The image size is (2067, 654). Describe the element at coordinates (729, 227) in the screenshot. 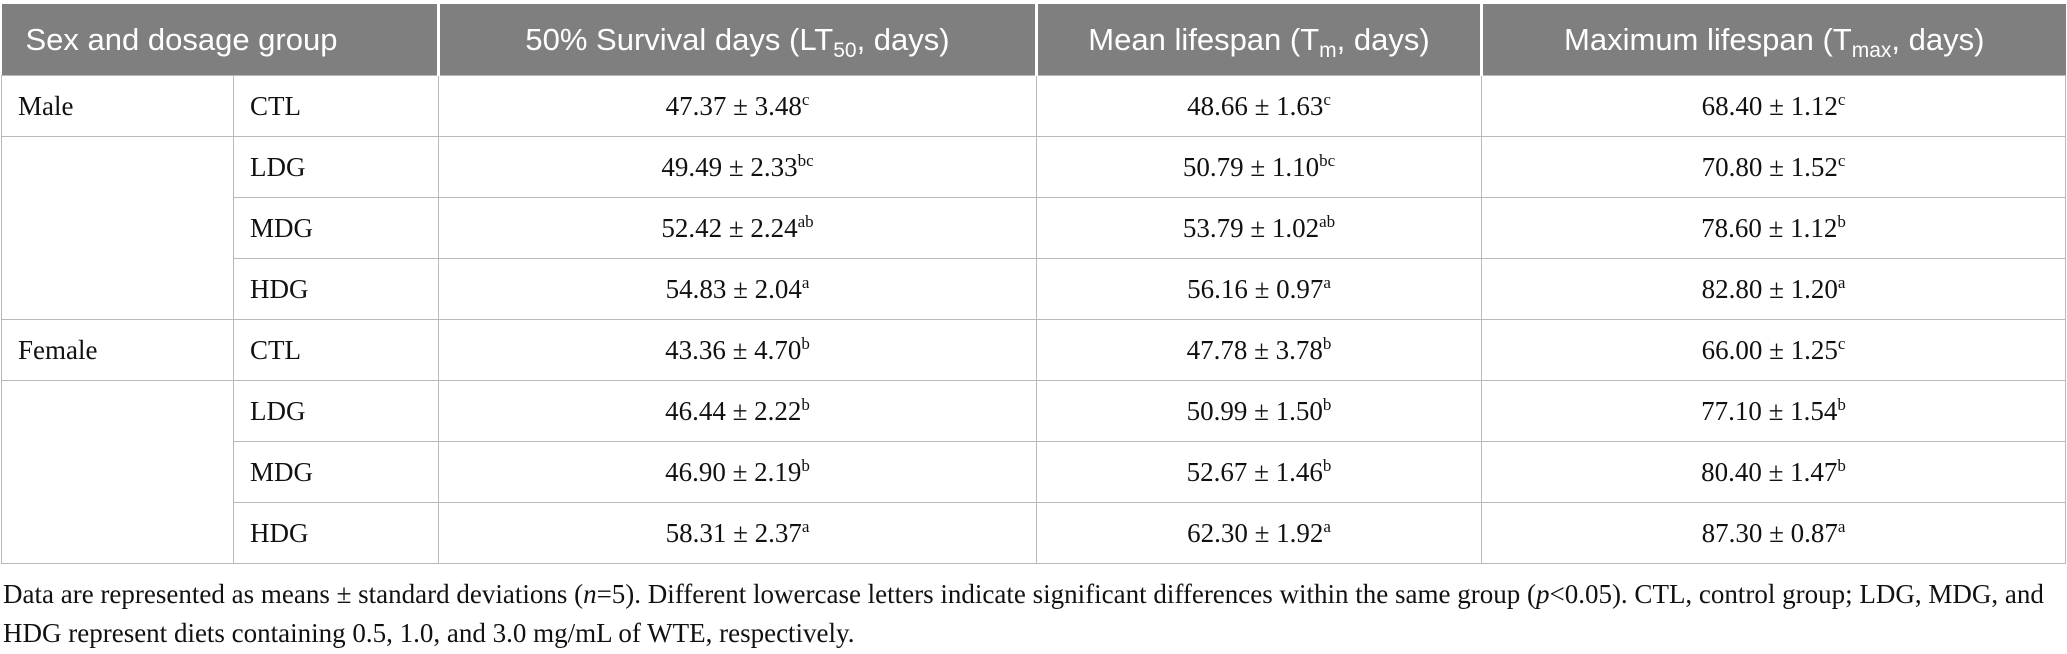

I see `value: 52.42 ± 2.24` at that location.